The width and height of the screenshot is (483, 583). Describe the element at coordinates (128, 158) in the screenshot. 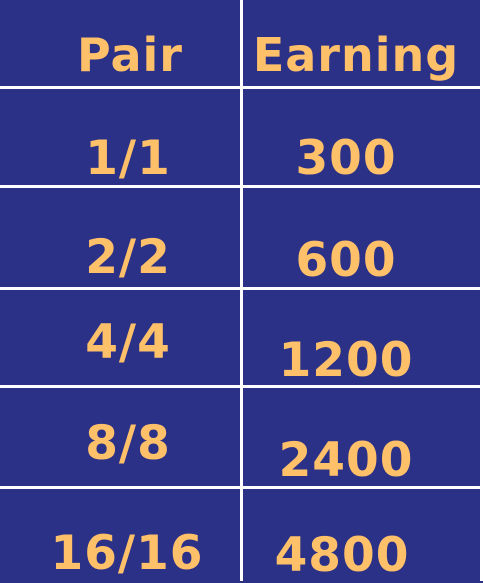

I see `pair-cell: 1/1` at that location.